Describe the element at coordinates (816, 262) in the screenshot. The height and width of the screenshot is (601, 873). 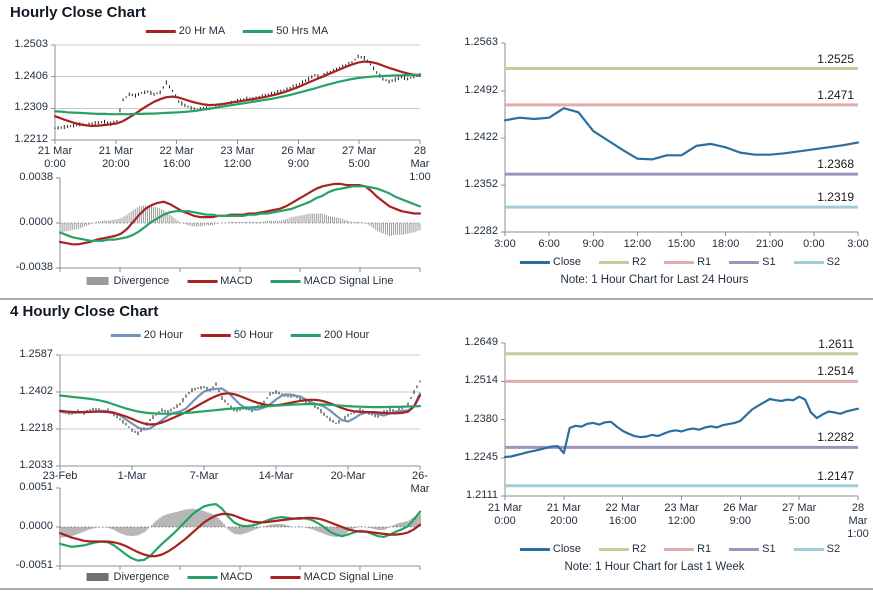
I see `legend-item: S2` at that location.